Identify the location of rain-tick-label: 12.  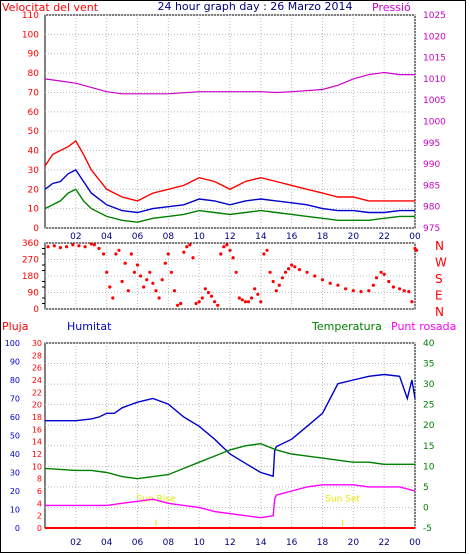
(37, 454).